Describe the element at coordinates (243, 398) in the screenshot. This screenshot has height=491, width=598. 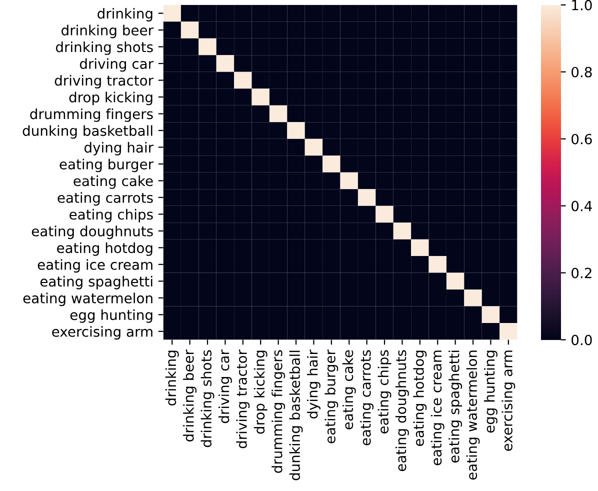
I see `x-tick-label: driving tractor` at that location.